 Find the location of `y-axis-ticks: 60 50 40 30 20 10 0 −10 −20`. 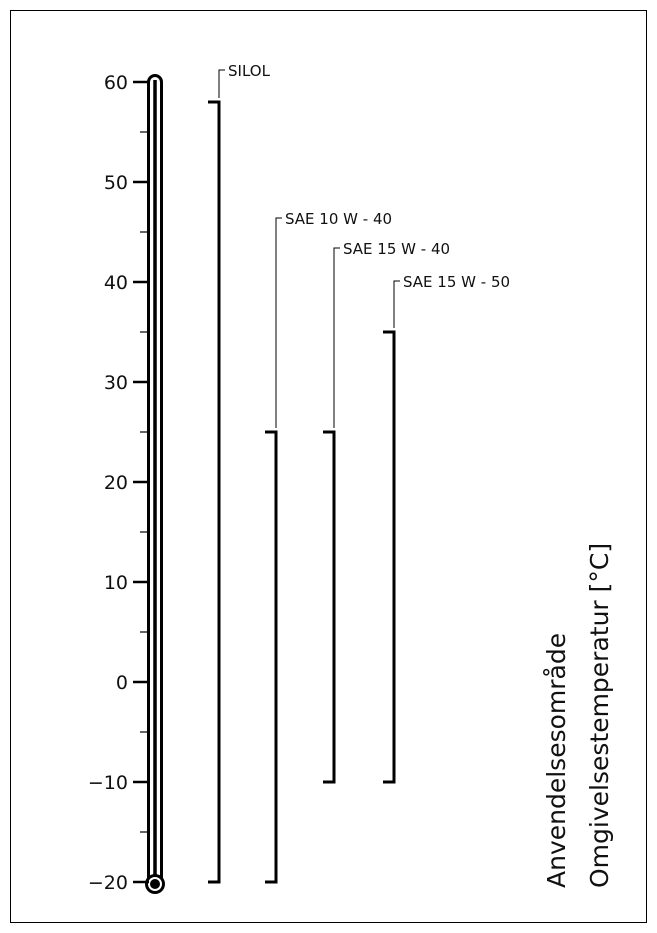

y-axis-ticks: 60 50 40 30 20 10 0 −10 −20 is located at coordinates (118, 483).